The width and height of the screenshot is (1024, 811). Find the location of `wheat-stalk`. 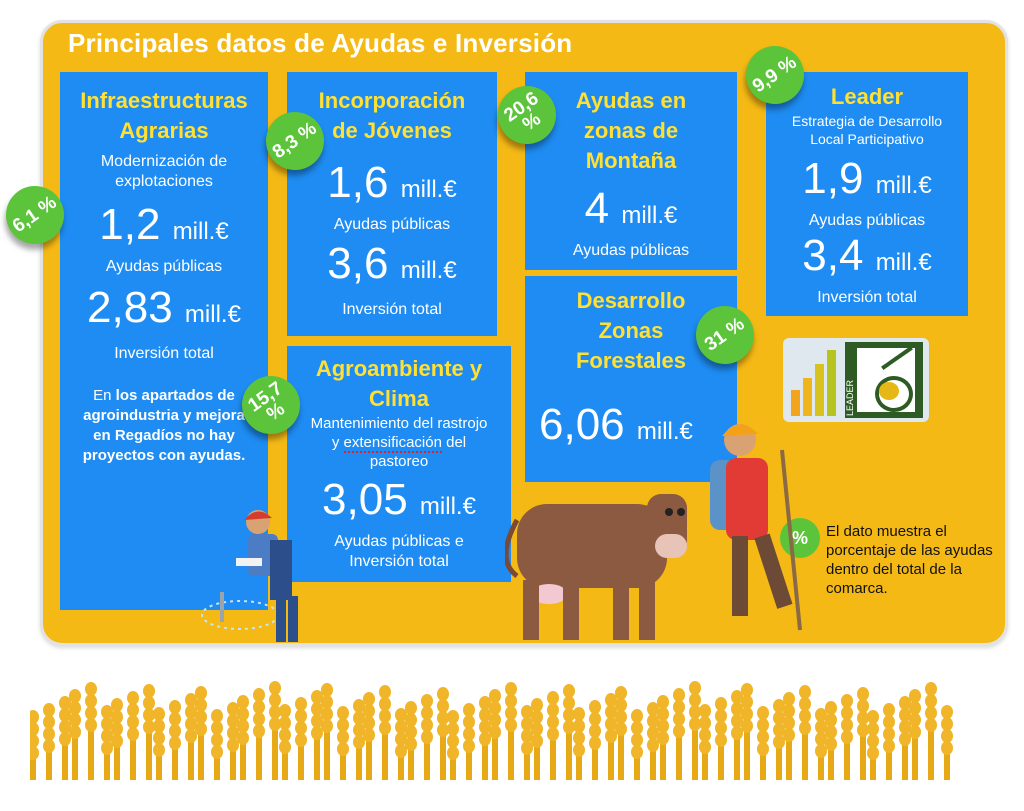

wheat-stalk is located at coordinates (511, 736).